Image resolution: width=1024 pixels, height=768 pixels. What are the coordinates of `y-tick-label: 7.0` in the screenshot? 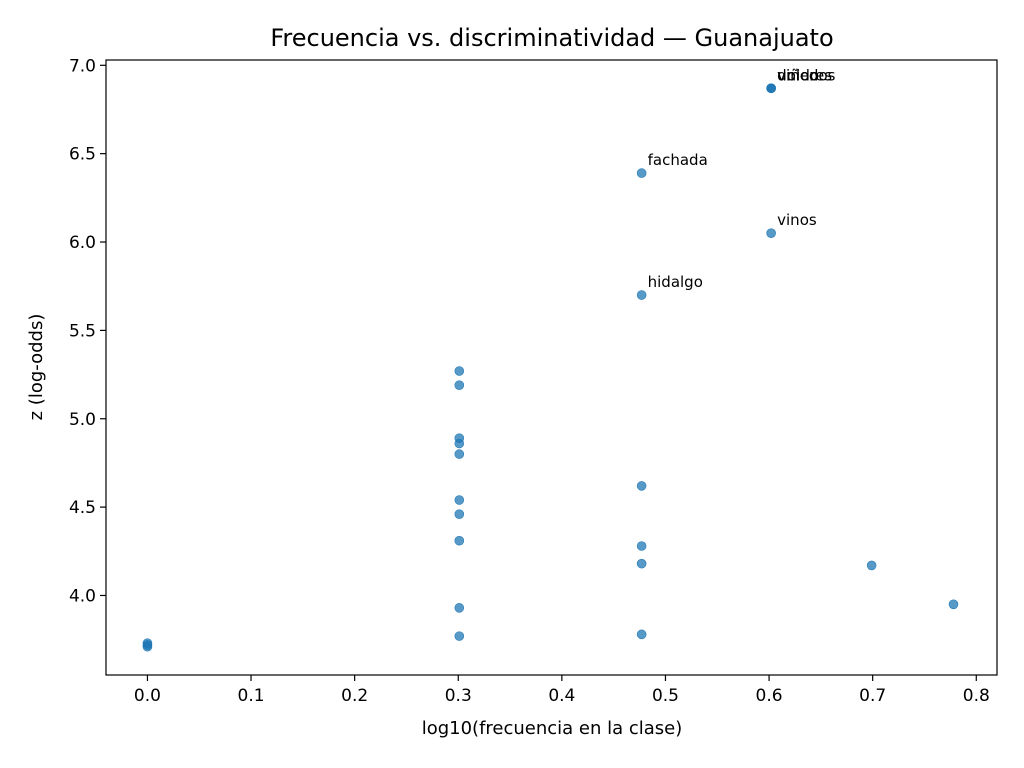 It's located at (82, 66).